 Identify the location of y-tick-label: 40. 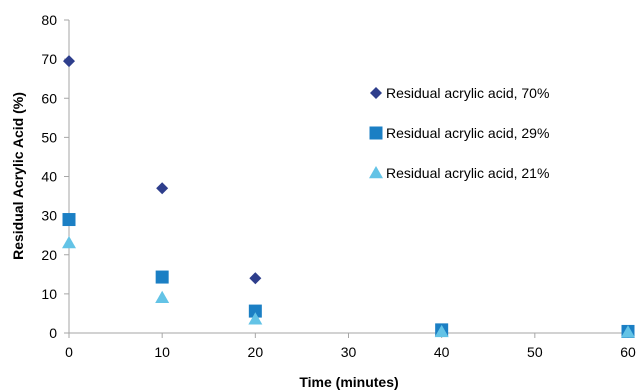
(49, 177).